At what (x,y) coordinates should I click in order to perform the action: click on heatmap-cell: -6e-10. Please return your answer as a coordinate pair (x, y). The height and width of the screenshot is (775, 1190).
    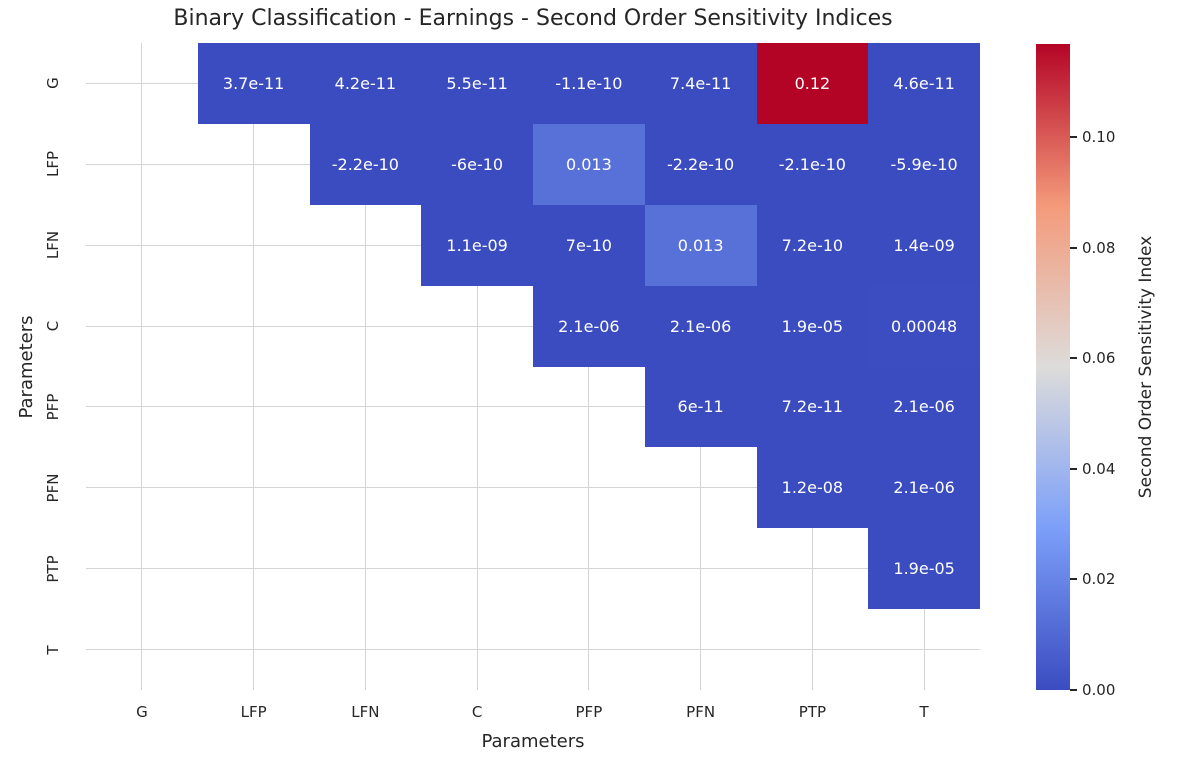
    Looking at the image, I should click on (477, 164).